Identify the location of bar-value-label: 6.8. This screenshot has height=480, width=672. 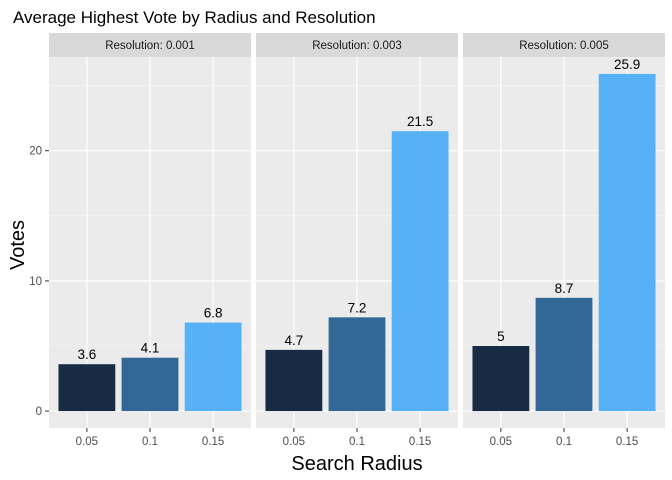
(213, 313).